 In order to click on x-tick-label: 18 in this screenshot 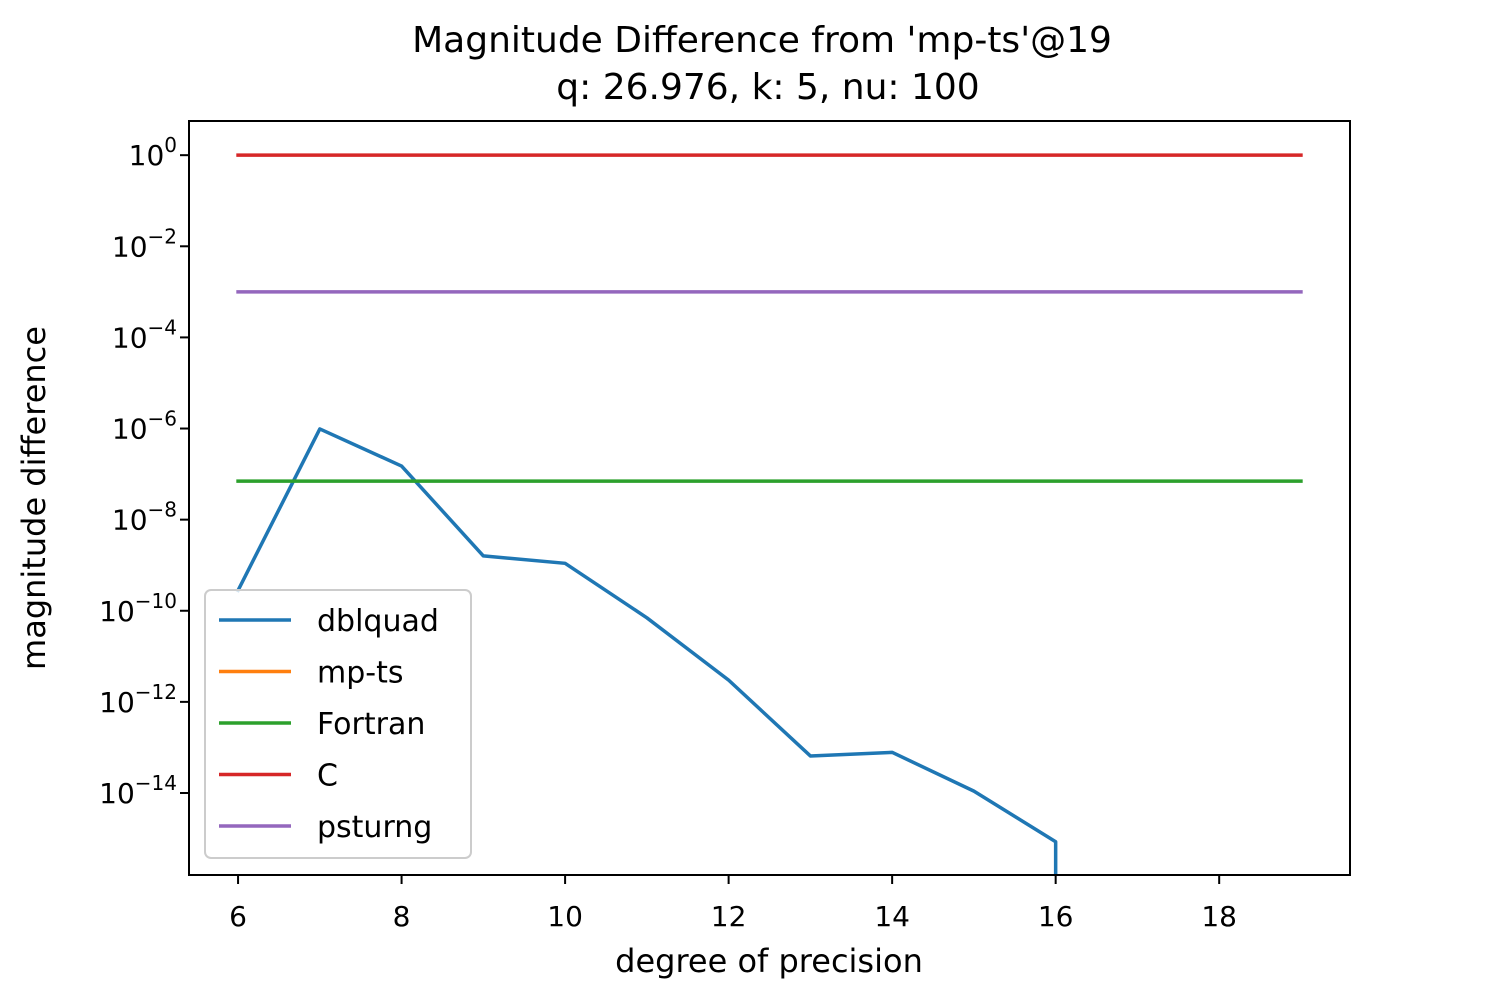, I will do `click(1219, 916)`.